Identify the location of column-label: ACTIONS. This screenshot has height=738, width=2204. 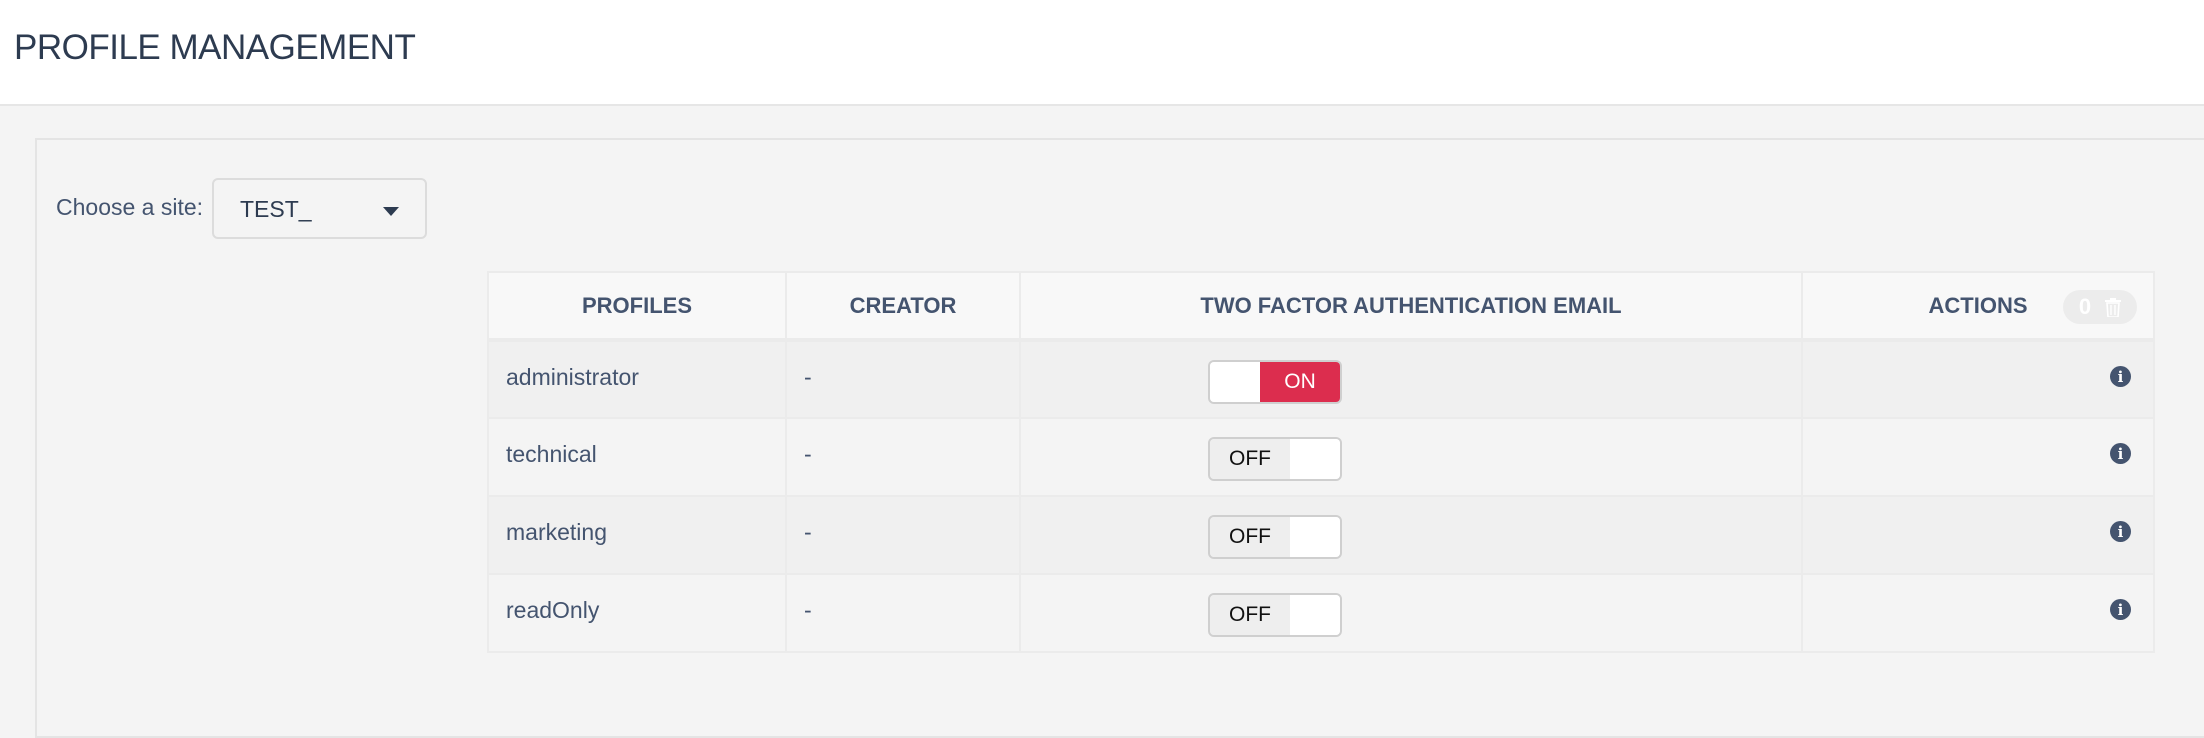
(1978, 305).